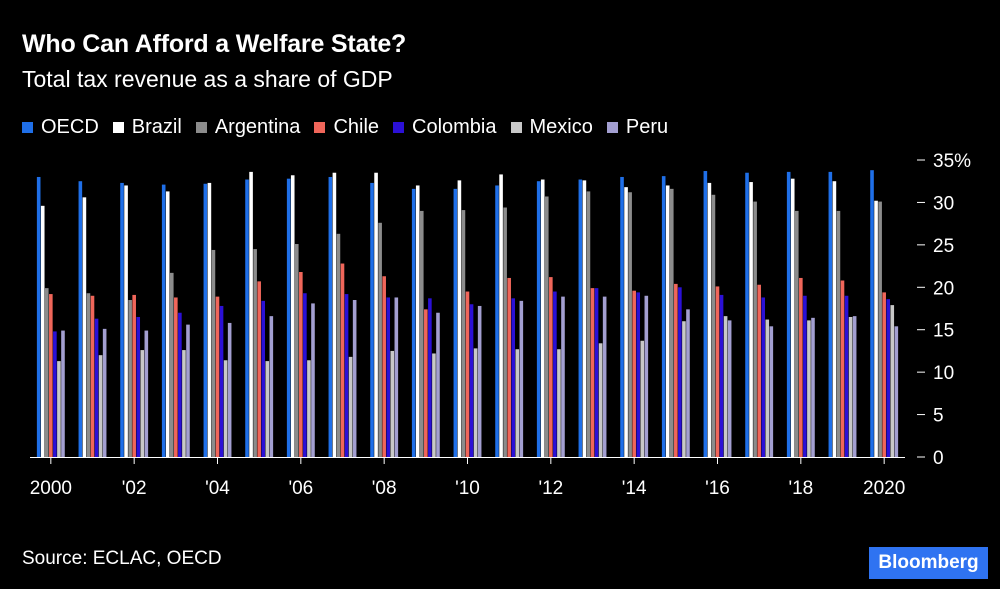 Image resolution: width=1000 pixels, height=589 pixels. Describe the element at coordinates (84, 327) in the screenshot. I see `bar-brazil-2001` at that location.